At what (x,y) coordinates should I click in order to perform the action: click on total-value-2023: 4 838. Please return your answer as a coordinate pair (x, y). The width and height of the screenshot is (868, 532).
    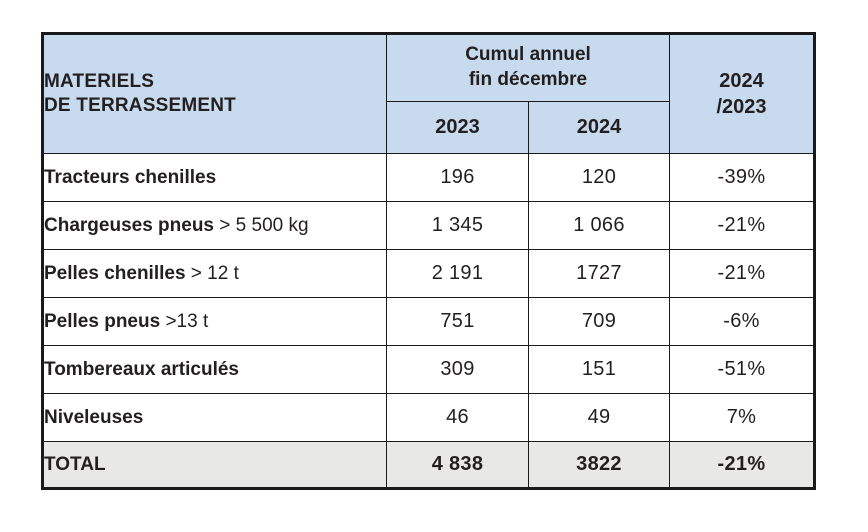
    Looking at the image, I should click on (457, 465).